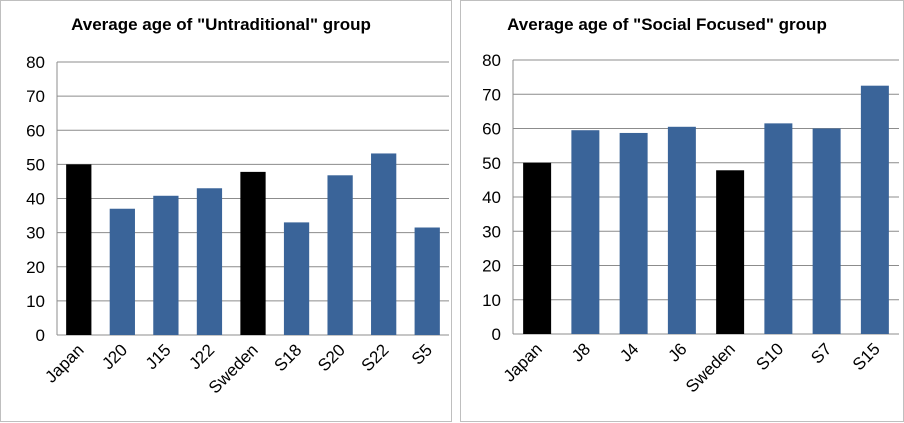  Describe the element at coordinates (158, 356) in the screenshot. I see `x-tick-label: J15` at that location.